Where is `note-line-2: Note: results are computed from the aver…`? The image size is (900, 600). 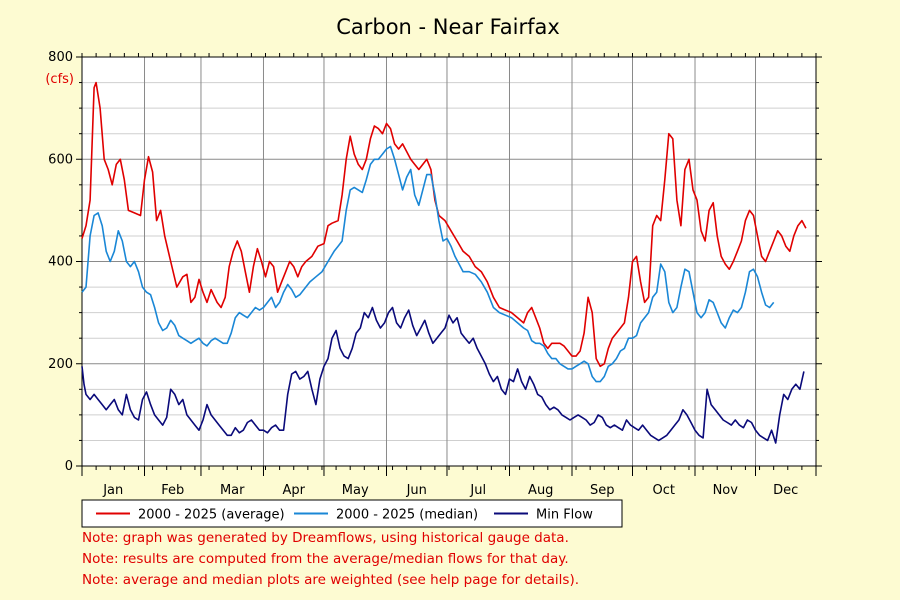 note-line-2: Note: results are computed from the aver… is located at coordinates (325, 559).